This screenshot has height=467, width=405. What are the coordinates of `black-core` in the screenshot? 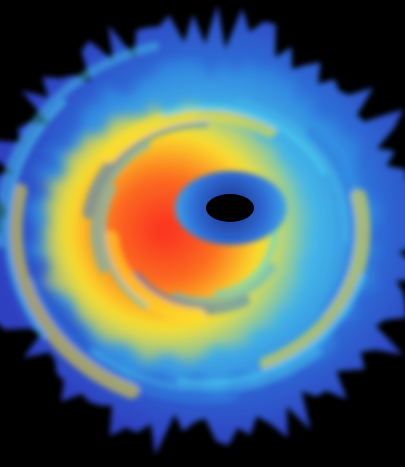 It's located at (230, 208).